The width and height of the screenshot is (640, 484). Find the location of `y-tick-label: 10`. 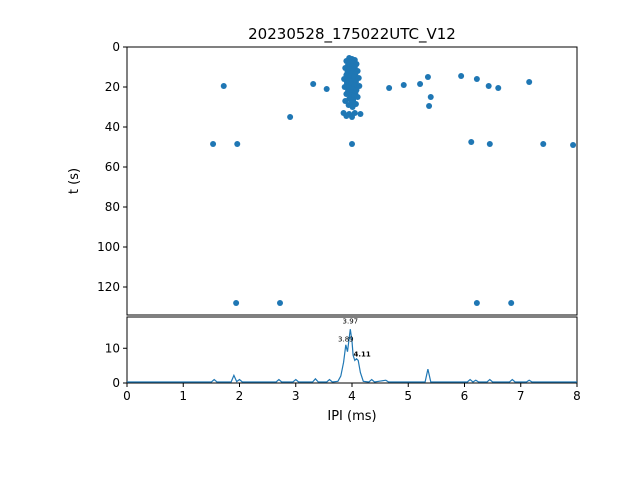

y-tick-label: 10 is located at coordinates (112, 348).